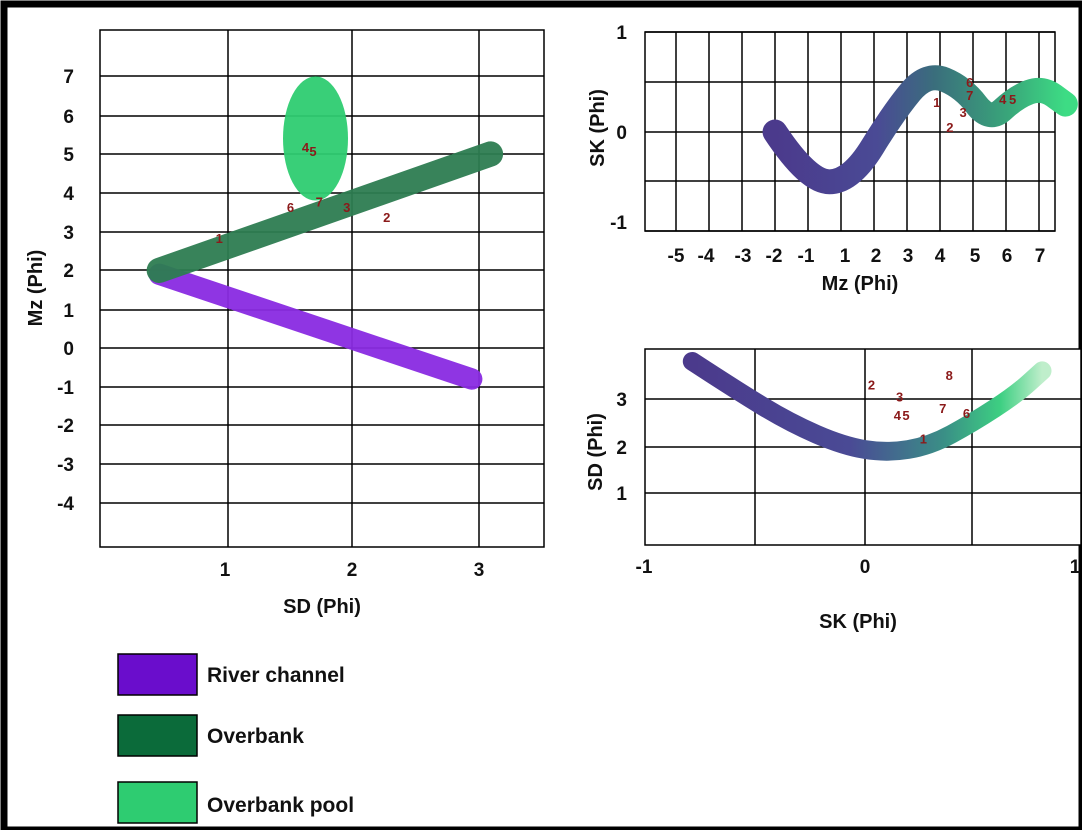 This screenshot has width=1082, height=830. Describe the element at coordinates (644, 567) in the screenshot. I see `chart3-x-tick-label: -1` at that location.